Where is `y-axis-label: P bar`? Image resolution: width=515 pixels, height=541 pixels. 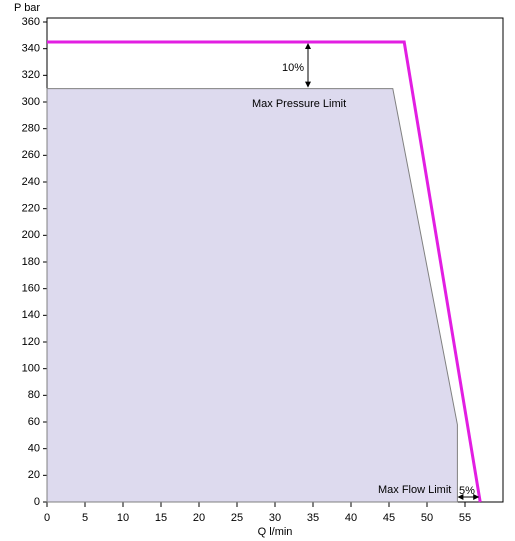 y-axis-label: P bar is located at coordinates (27, 8).